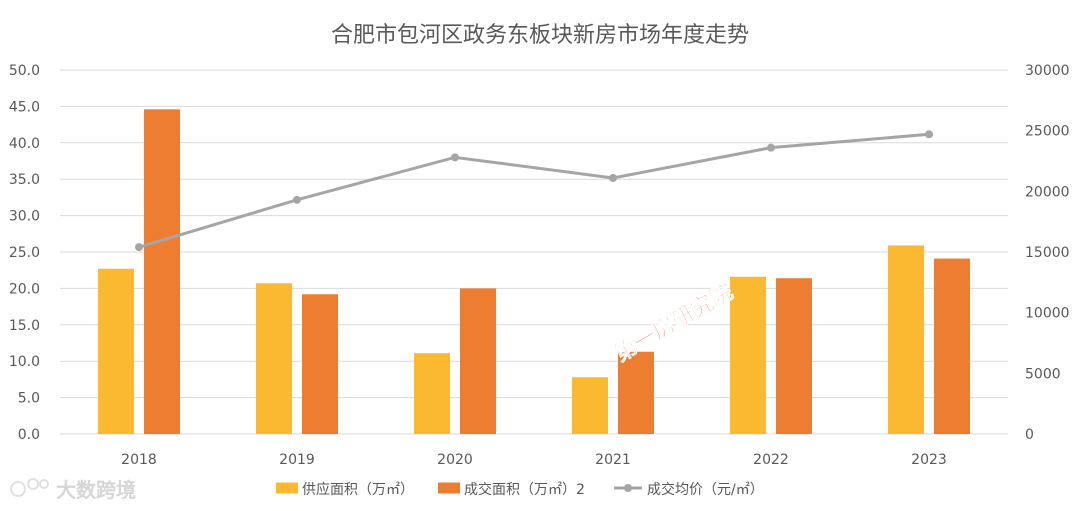  I want to click on legend-label: 成交面积（万㎡）2, so click(524, 489).